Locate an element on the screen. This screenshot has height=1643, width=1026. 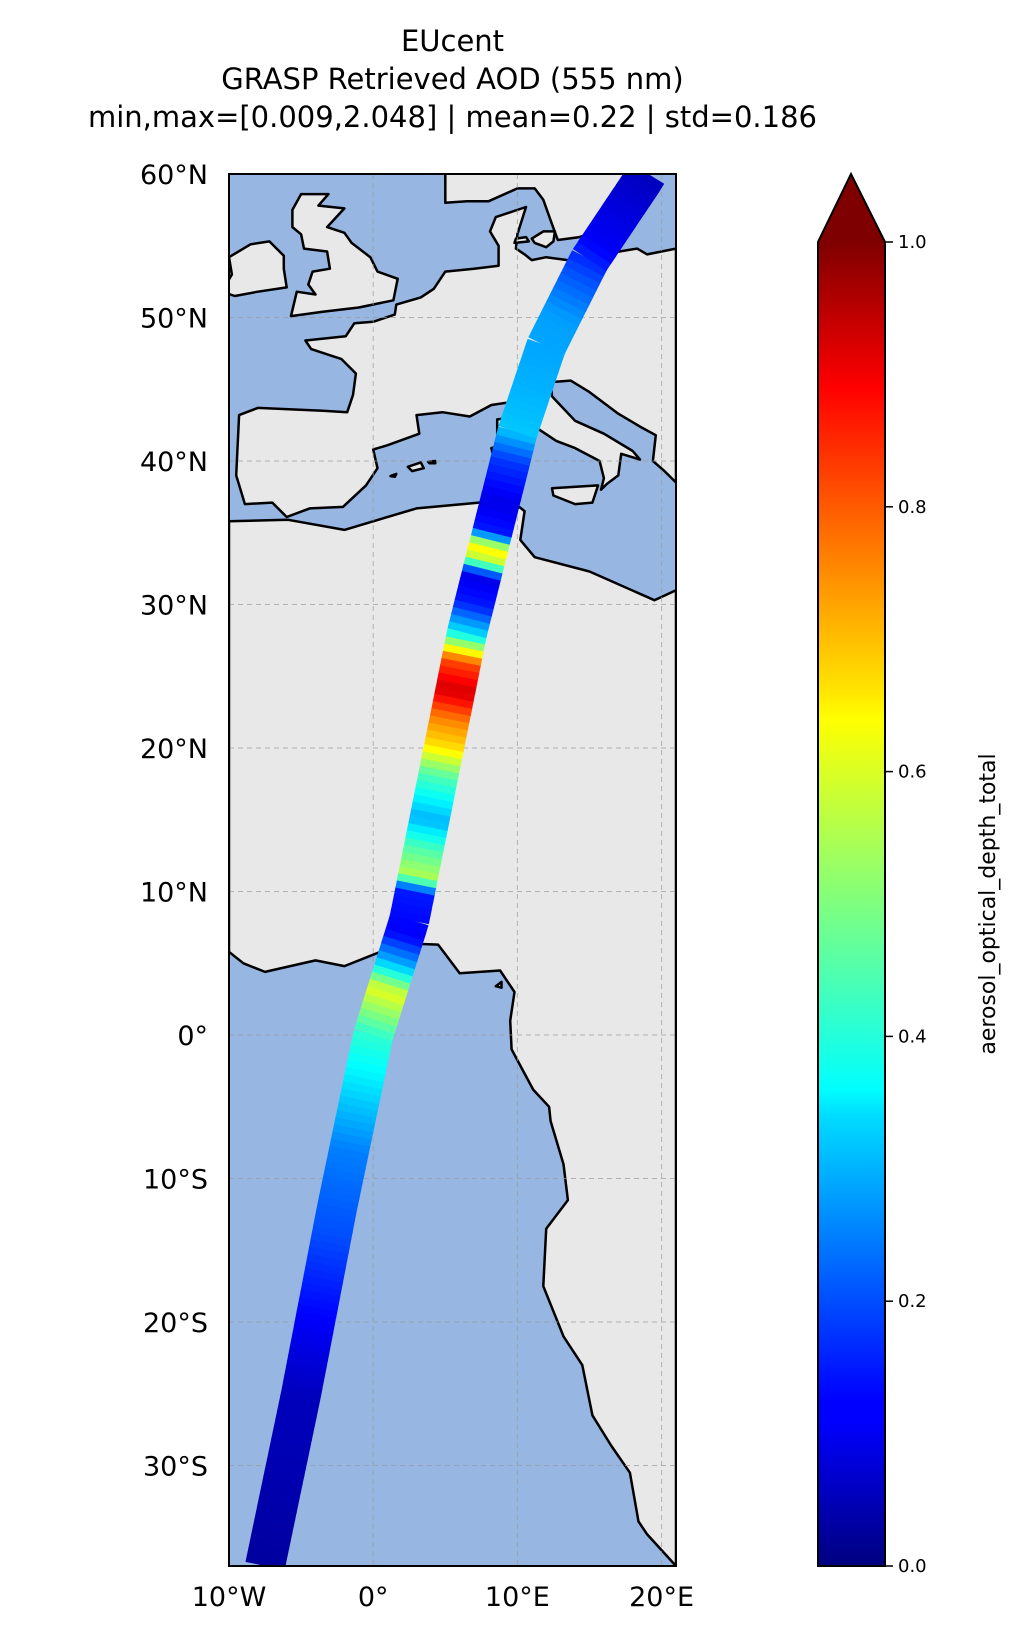
menorca is located at coordinates (431, 462).